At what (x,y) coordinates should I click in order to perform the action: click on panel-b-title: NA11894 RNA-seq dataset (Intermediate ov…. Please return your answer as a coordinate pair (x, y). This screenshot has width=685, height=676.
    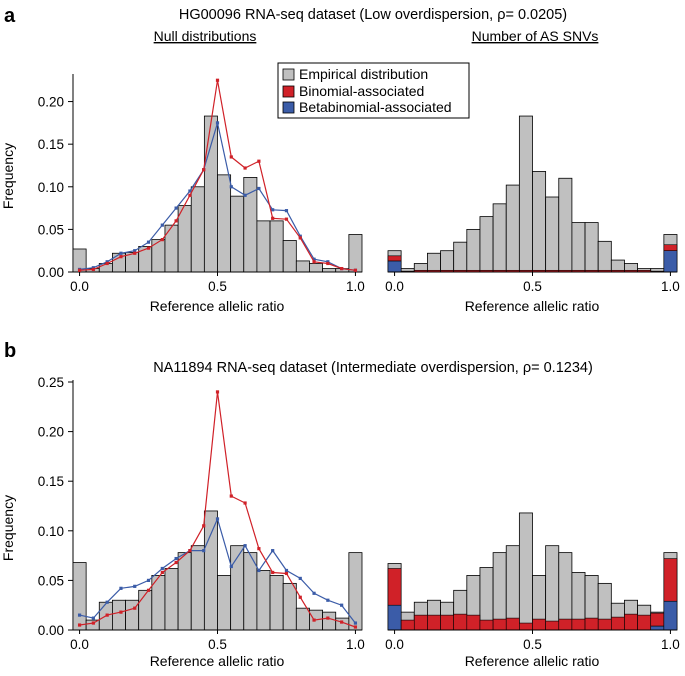
    Looking at the image, I should click on (373, 368).